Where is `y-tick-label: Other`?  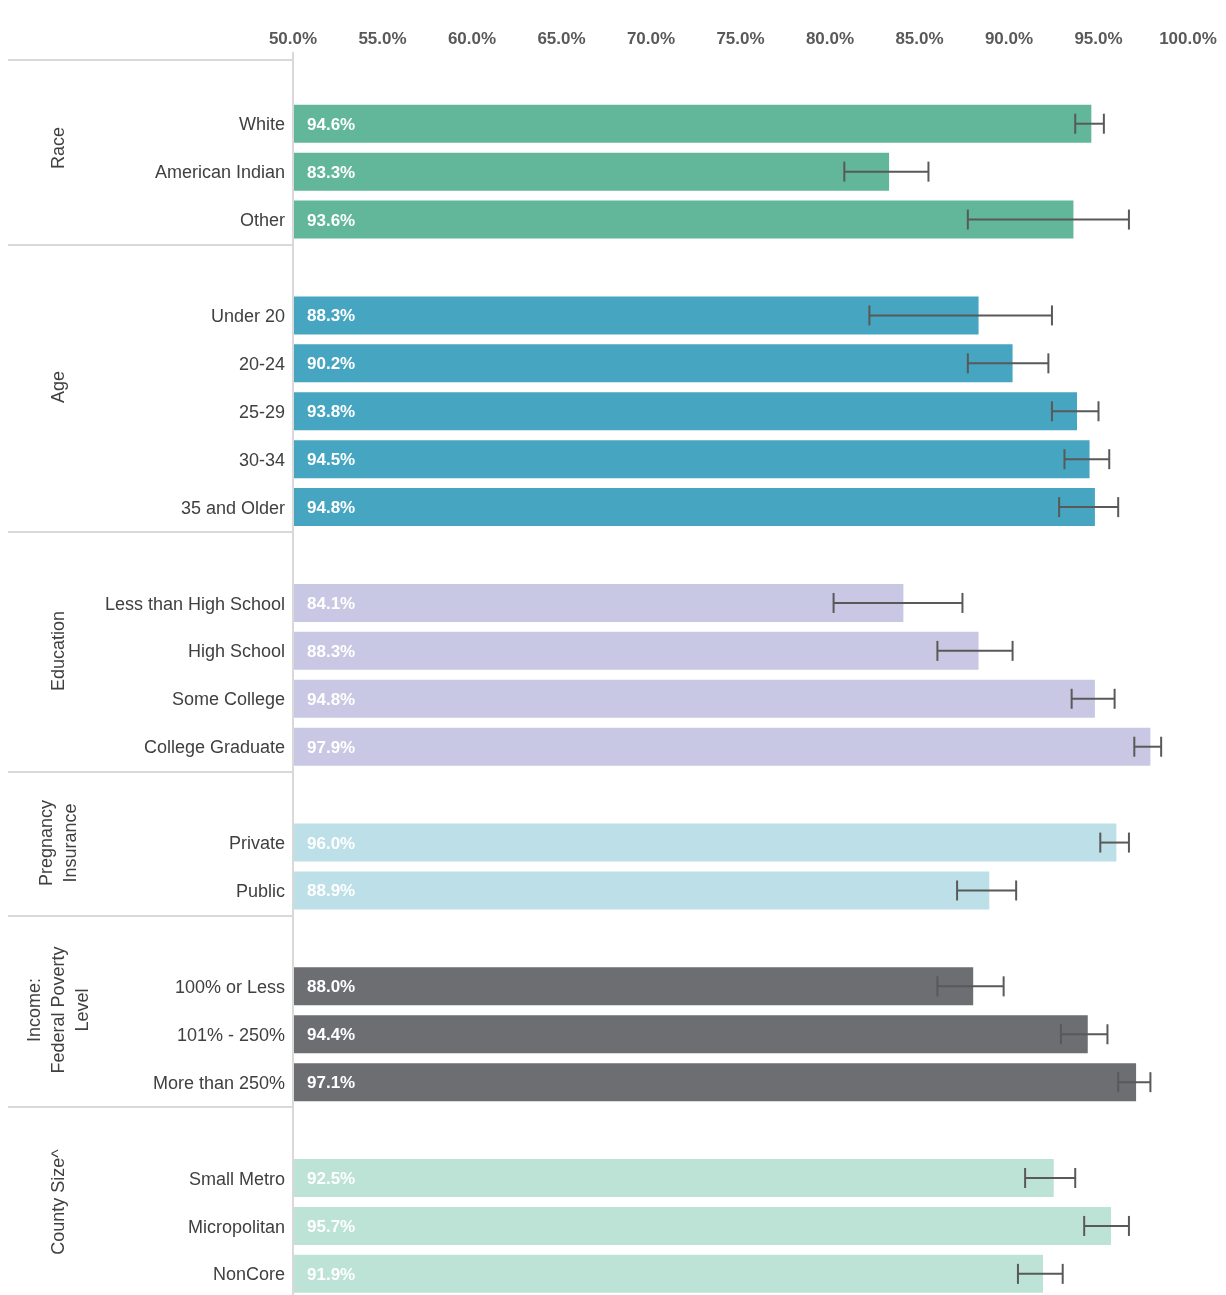
y-tick-label: Other is located at coordinates (262, 220).